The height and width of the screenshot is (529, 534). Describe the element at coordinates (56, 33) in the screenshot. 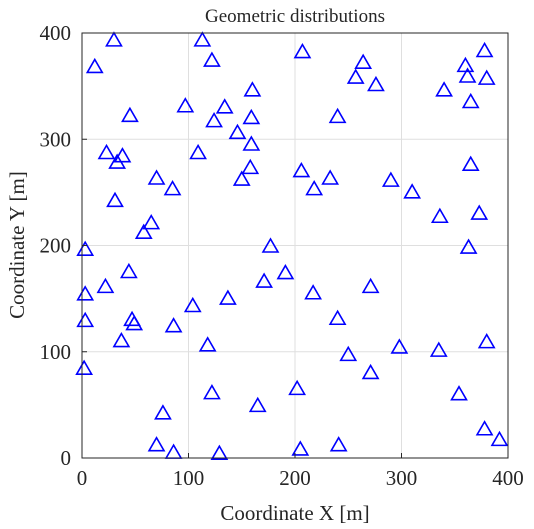

I see `y-tick-label: 400` at that location.